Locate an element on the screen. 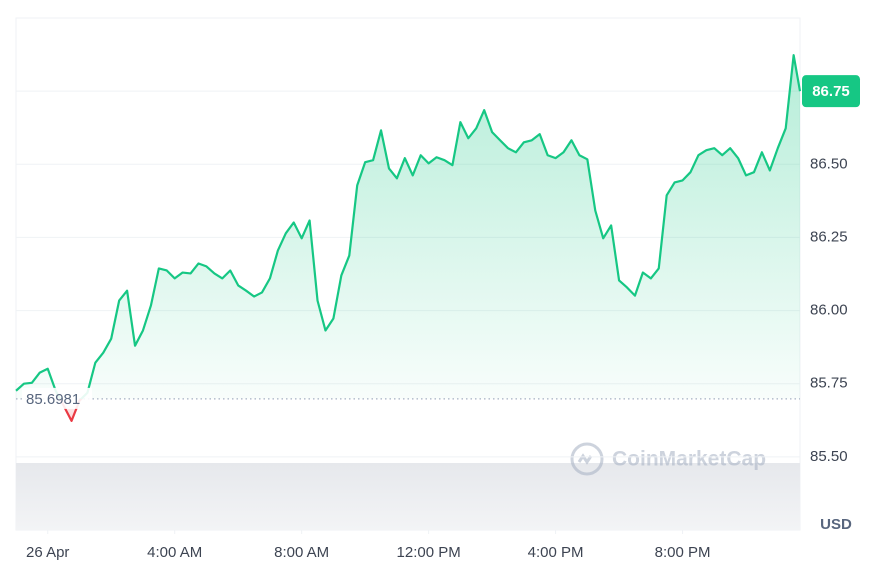 Image resolution: width=871 pixels, height=564 pixels. y-tick-label: 86.25 is located at coordinates (829, 236).